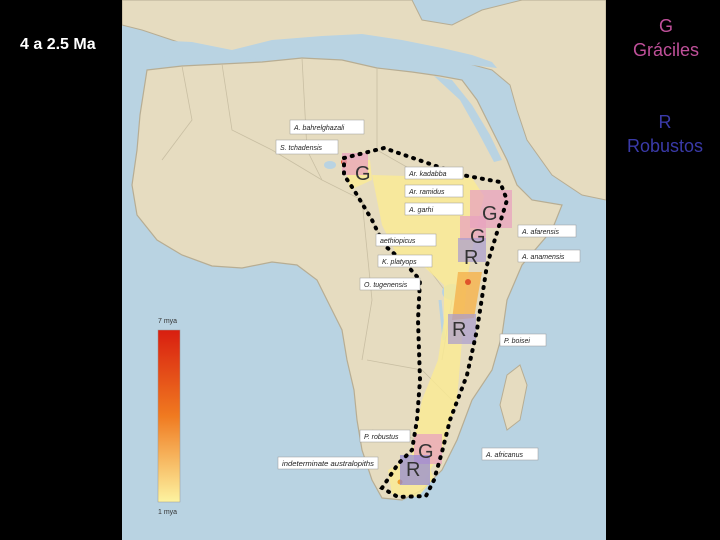 The height and width of the screenshot is (540, 720). I want to click on label-p-boisei: P. boisei, so click(517, 341).